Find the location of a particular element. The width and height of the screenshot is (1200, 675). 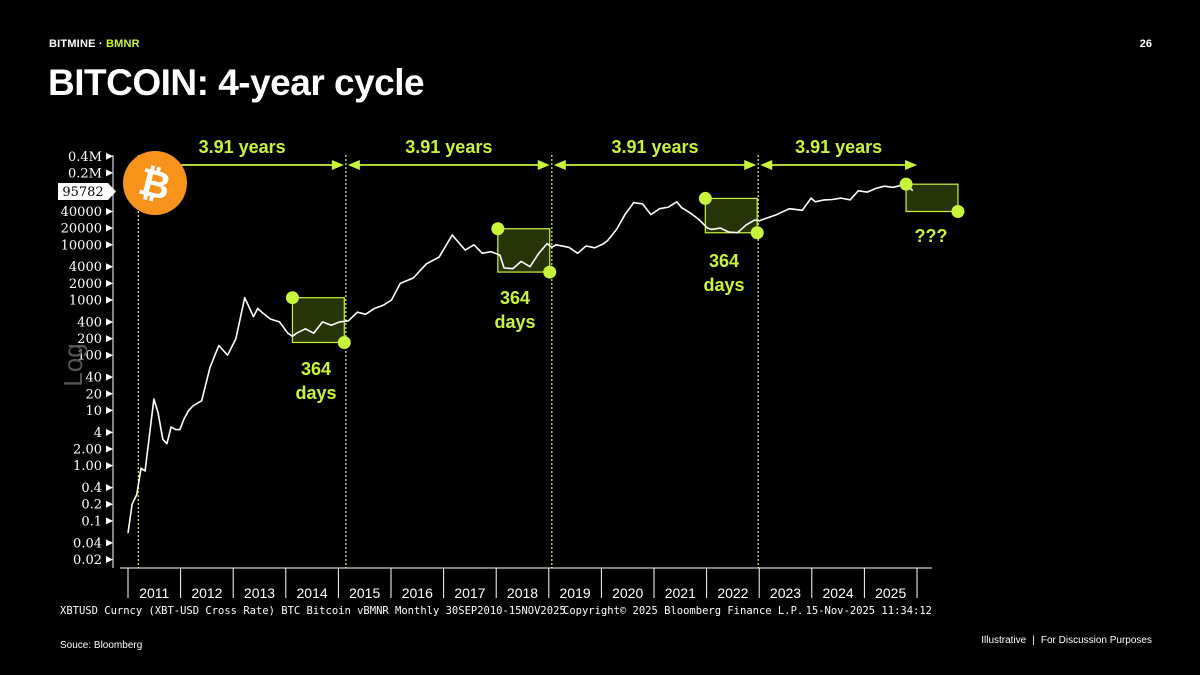

x-tick-label: 2022 is located at coordinates (732, 593).